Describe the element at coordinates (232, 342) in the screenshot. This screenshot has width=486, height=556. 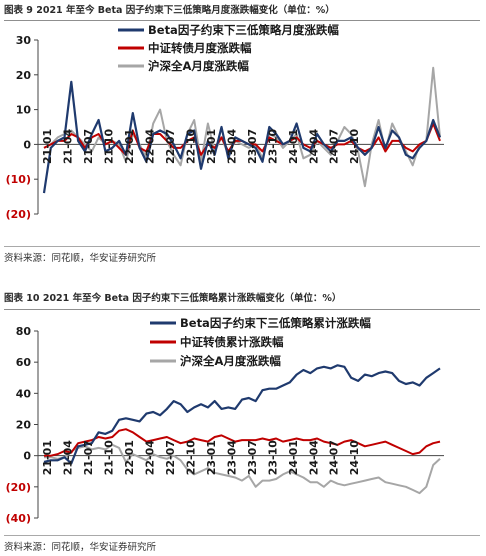
I see `legend-label: 中证转债累计涨跌幅` at that location.